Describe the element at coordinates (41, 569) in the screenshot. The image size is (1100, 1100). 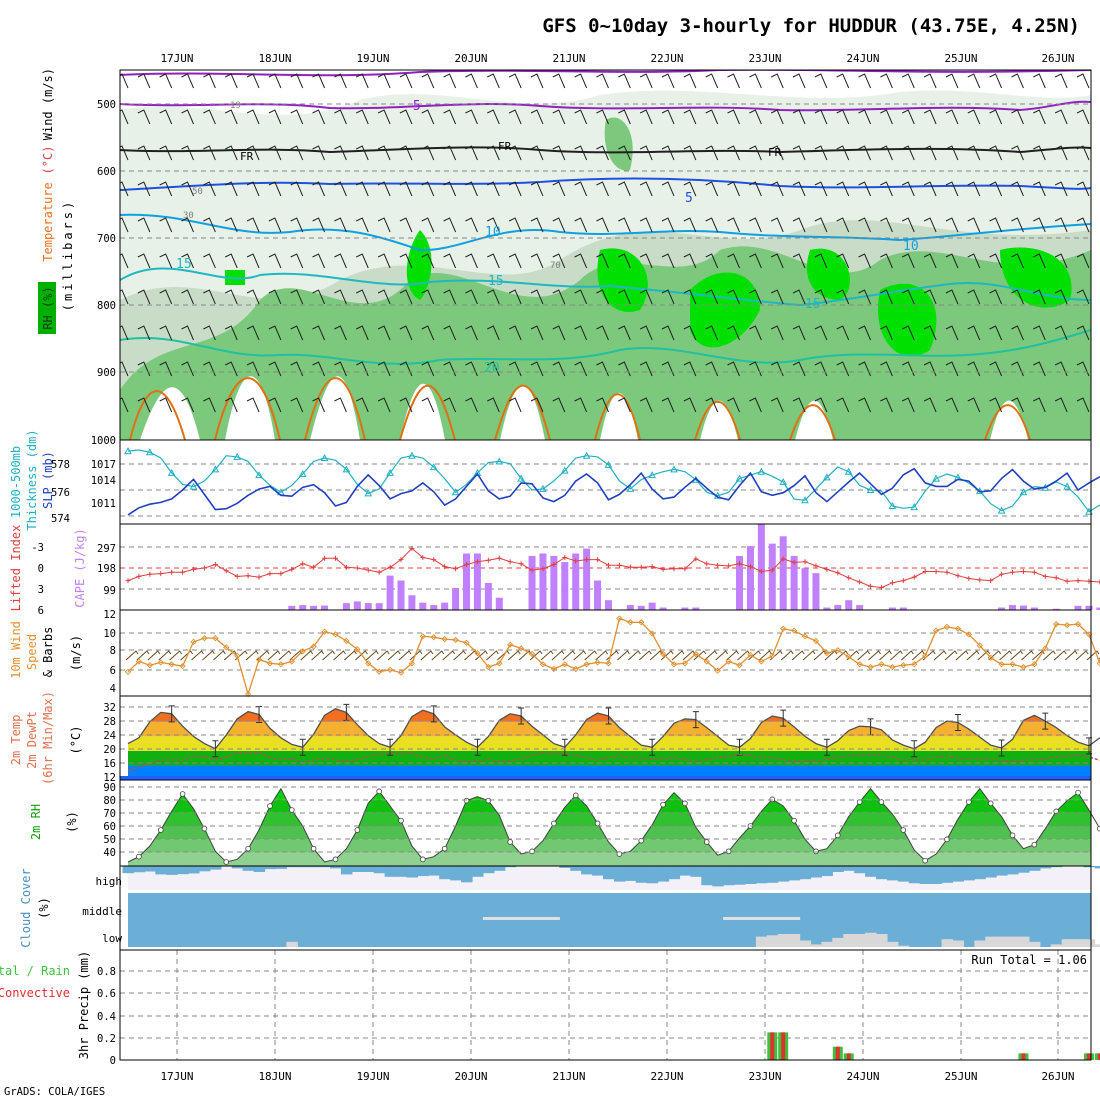
I see `cape-tick: 0` at that location.